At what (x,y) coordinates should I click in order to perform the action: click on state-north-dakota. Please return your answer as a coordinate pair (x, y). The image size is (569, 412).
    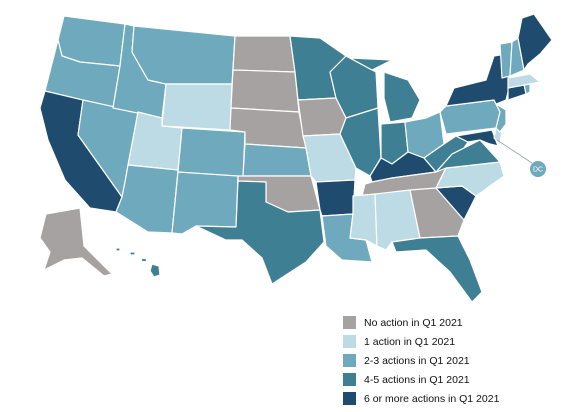
    Looking at the image, I should click on (264, 54).